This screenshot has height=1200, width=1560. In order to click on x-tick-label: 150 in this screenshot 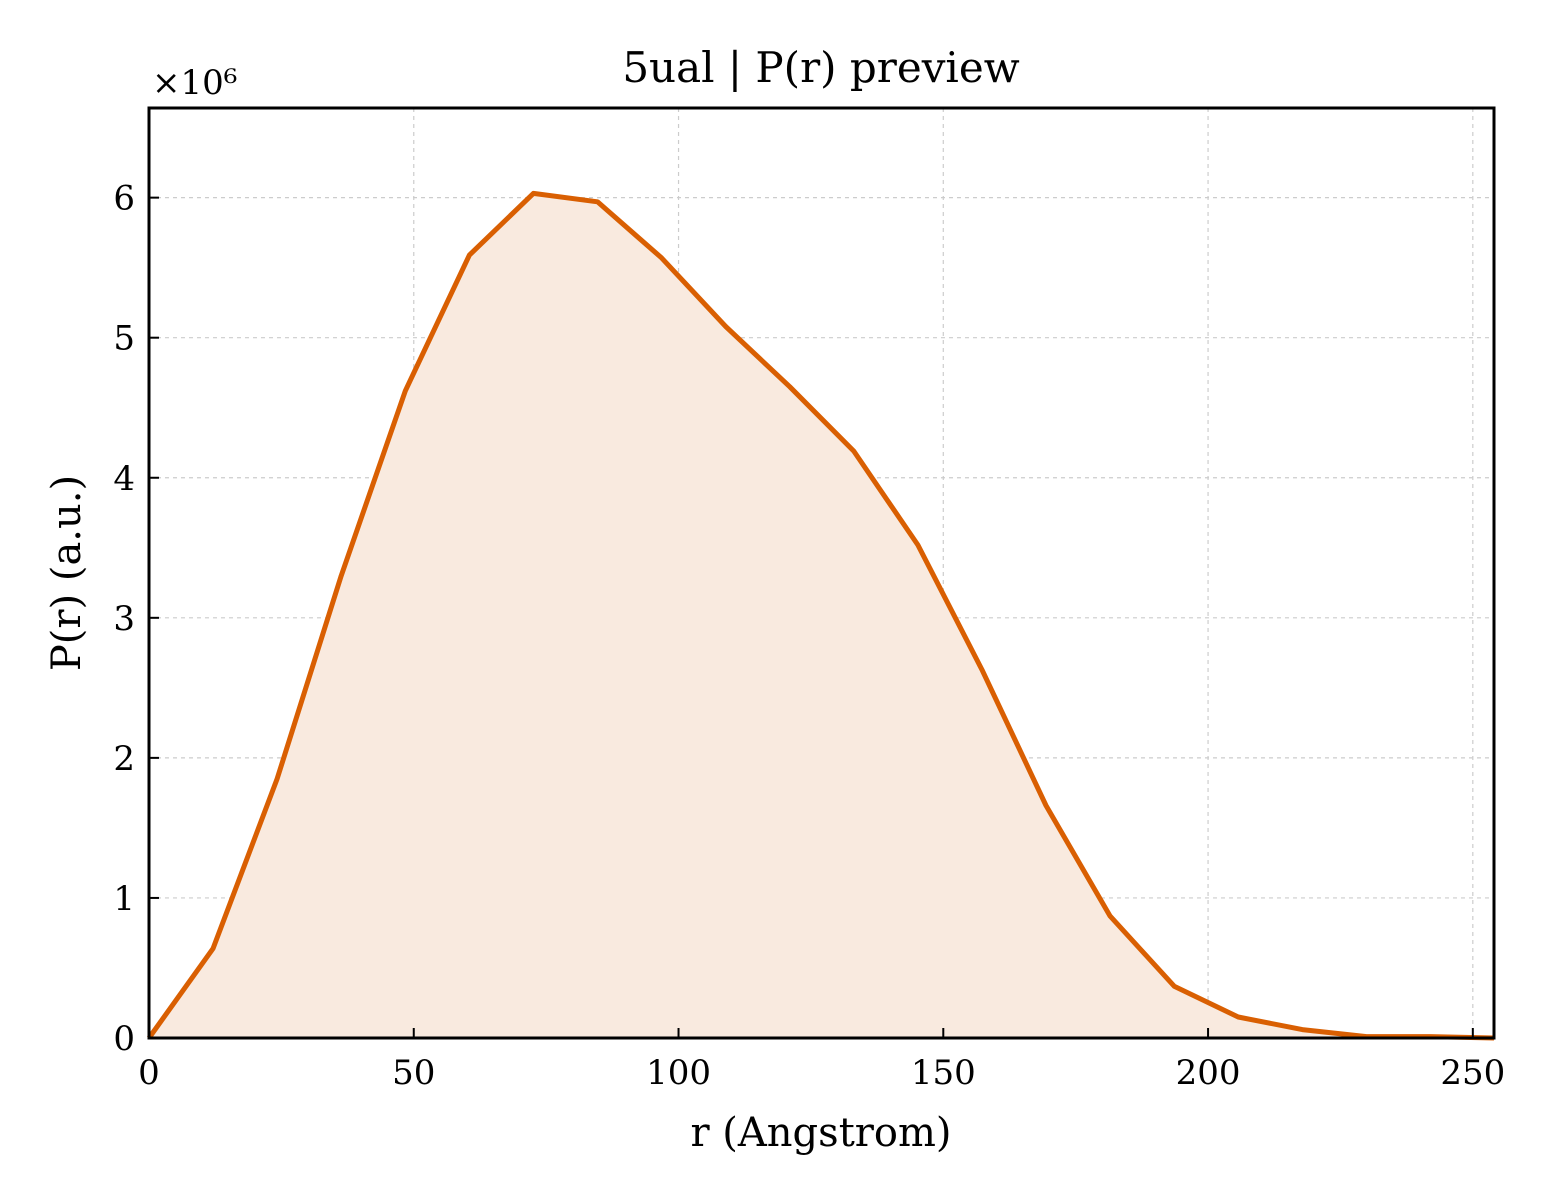, I will do `click(943, 1073)`.